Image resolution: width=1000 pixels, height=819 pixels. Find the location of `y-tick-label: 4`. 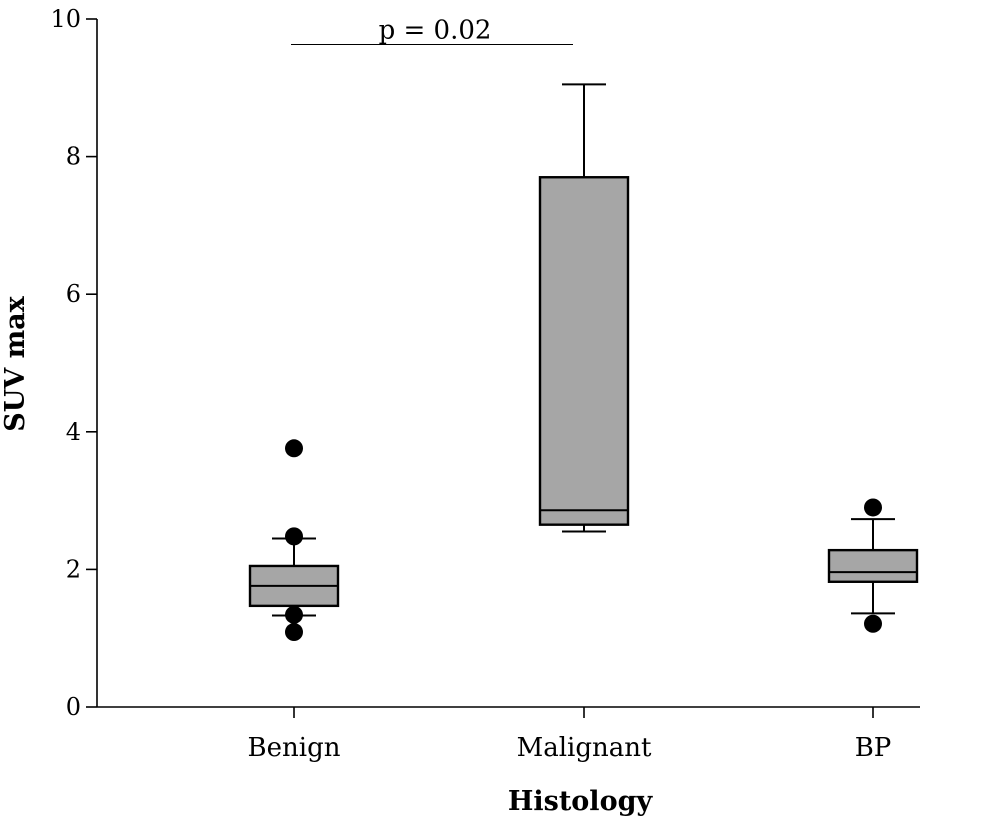

y-tick-label: 4 is located at coordinates (73, 432).